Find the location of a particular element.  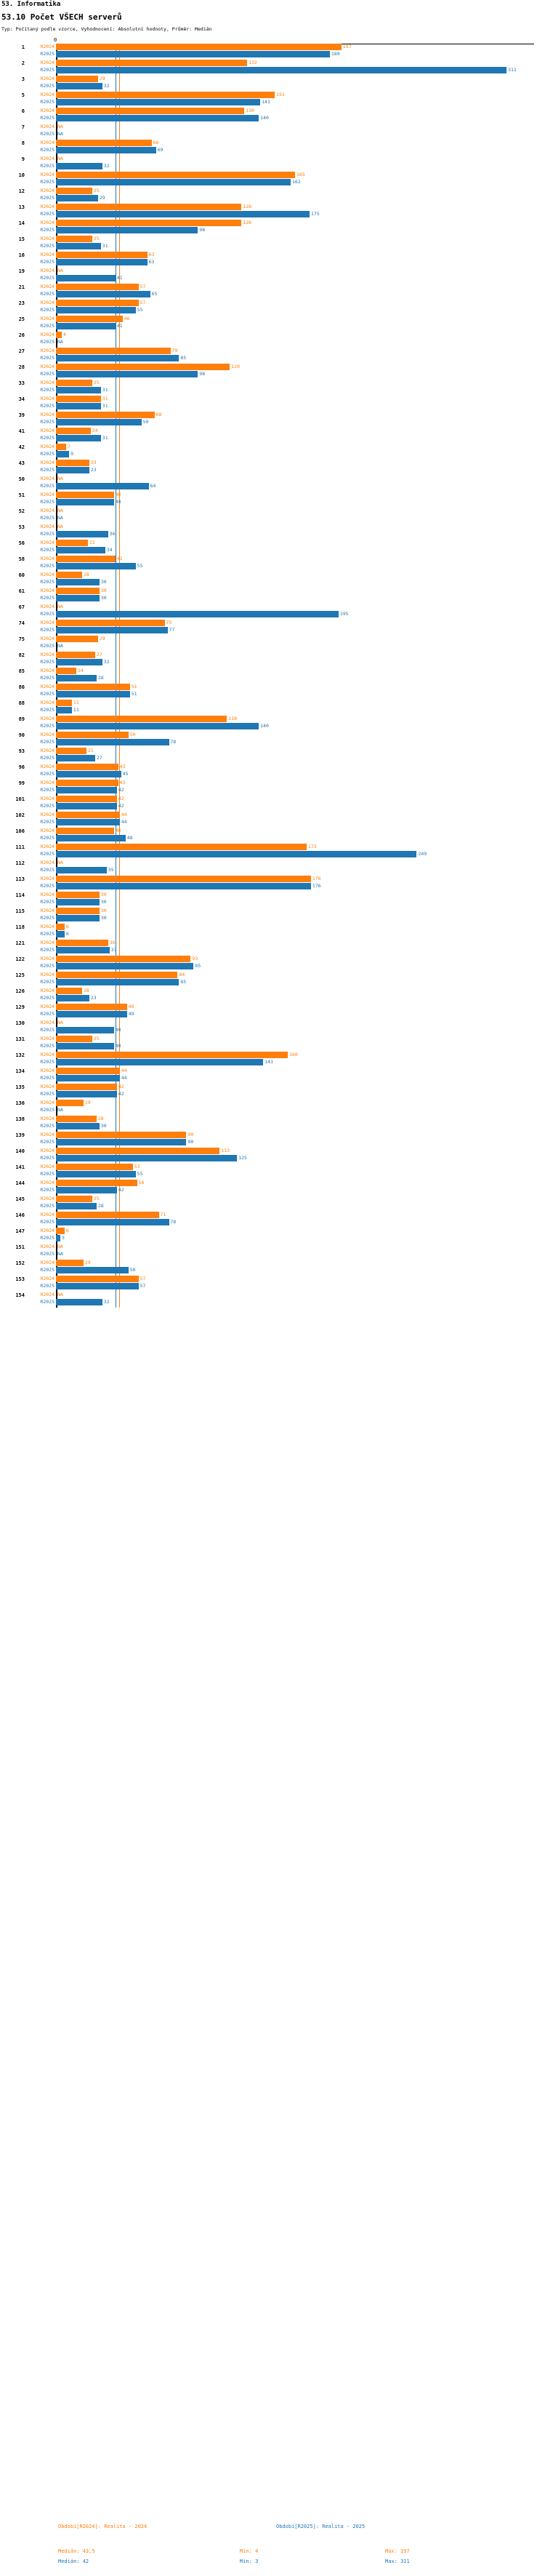

bar-row: R2024 113 is located at coordinates (272, 1151).